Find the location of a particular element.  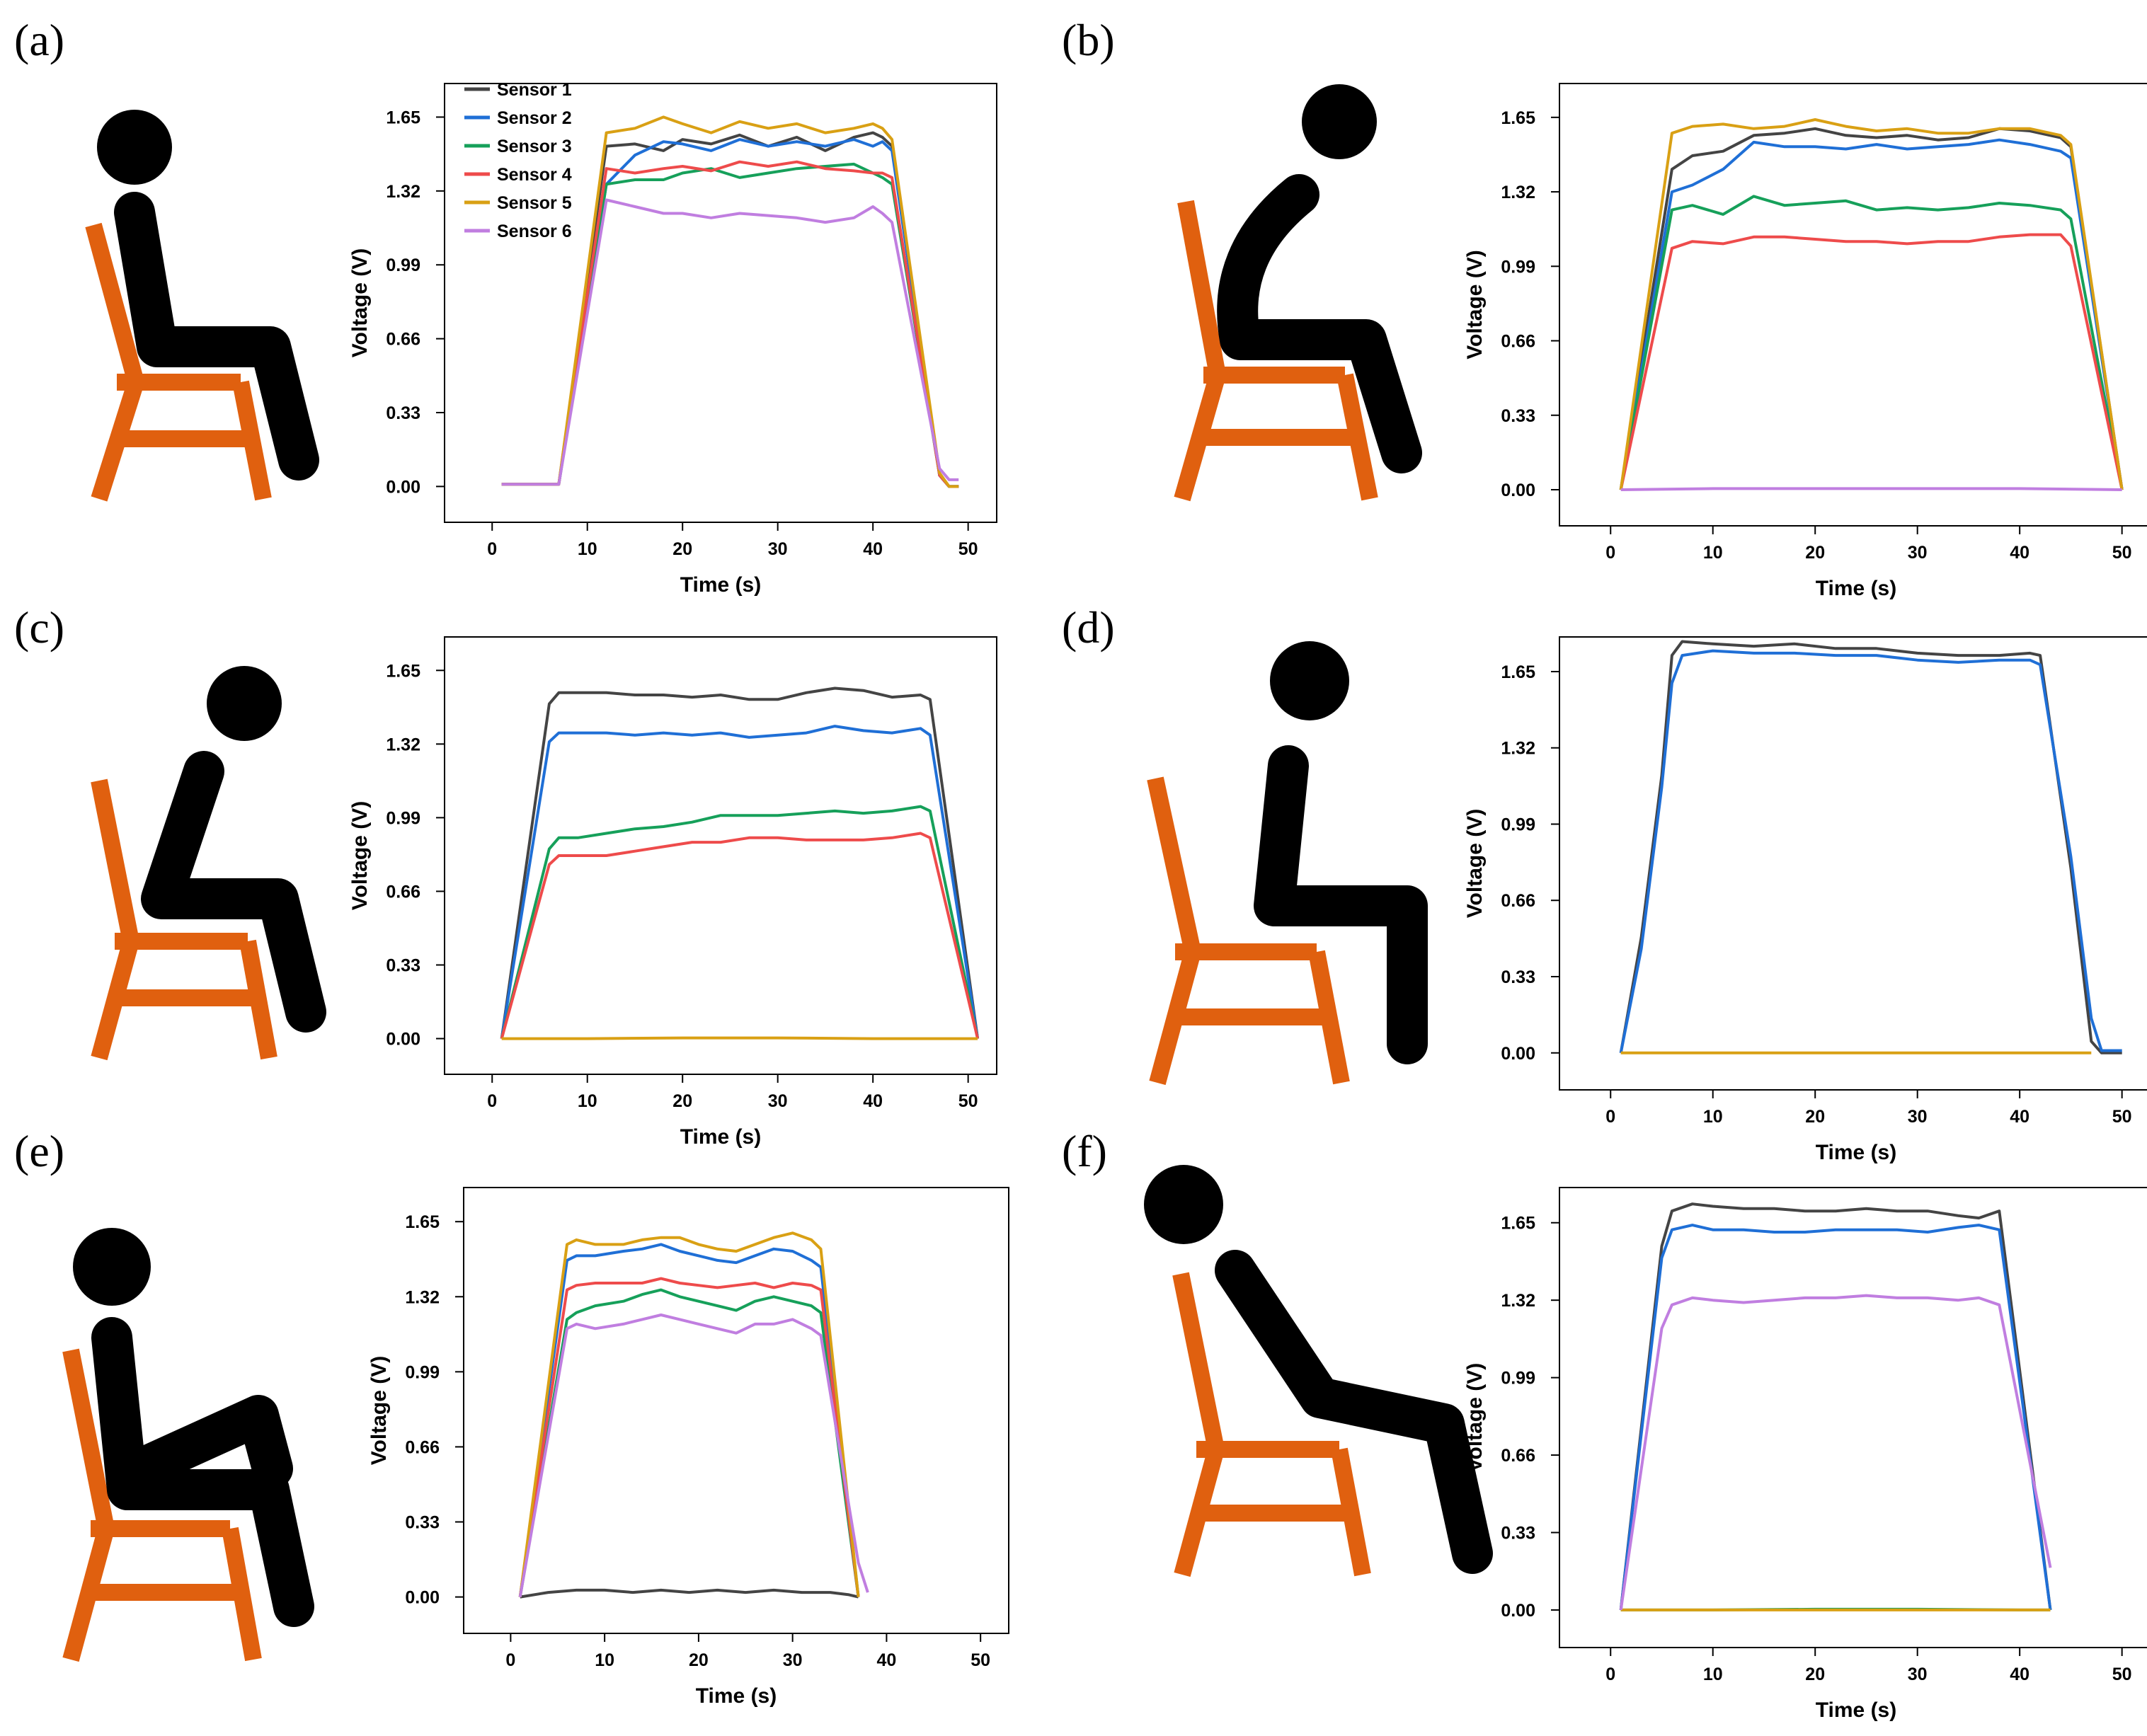

panel-label-b: (b) is located at coordinates (1089, 40).